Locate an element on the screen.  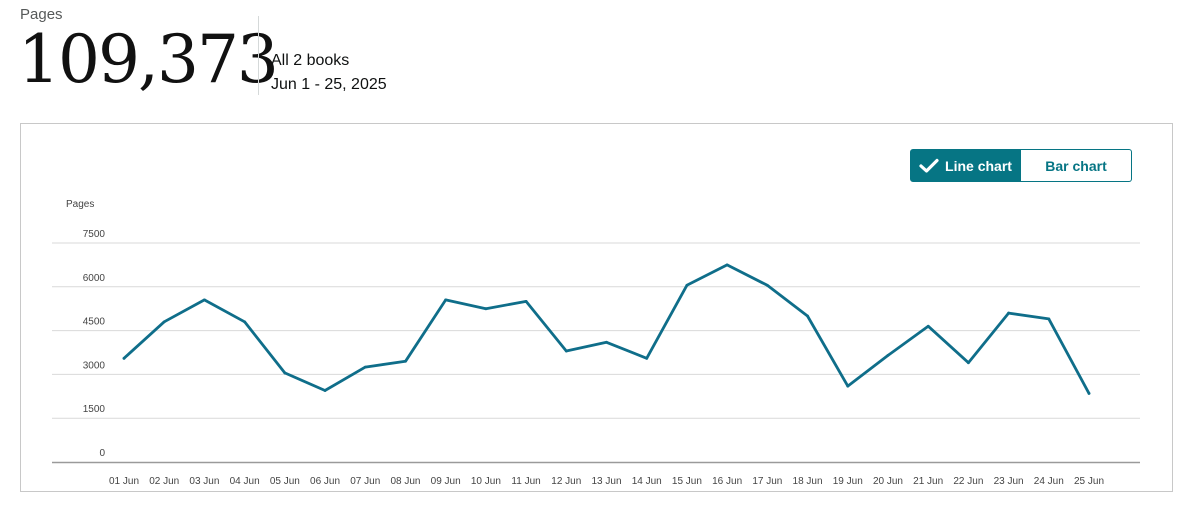
x-tick-label: 01 Jun is located at coordinates (124, 481).